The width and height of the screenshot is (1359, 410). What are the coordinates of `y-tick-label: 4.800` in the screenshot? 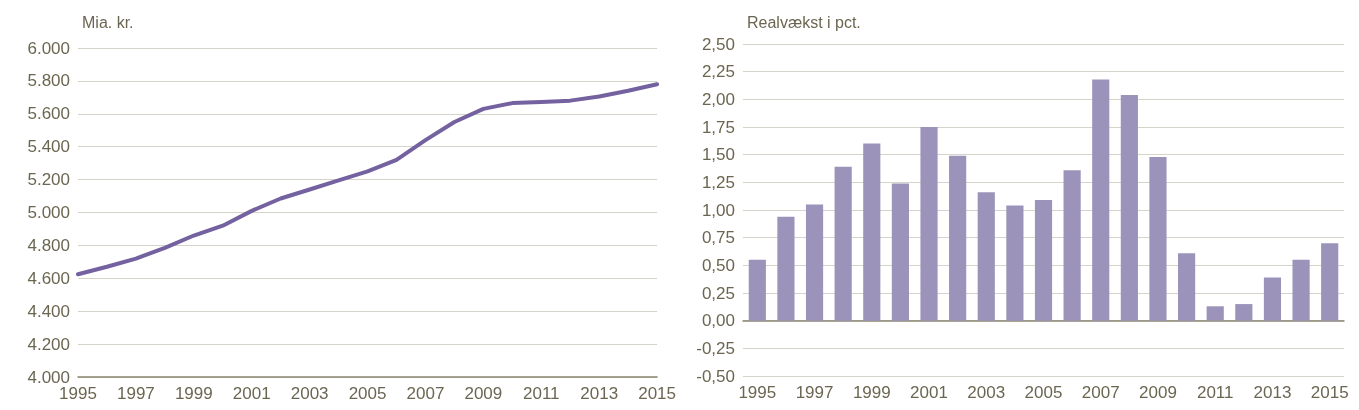 It's located at (48, 245).